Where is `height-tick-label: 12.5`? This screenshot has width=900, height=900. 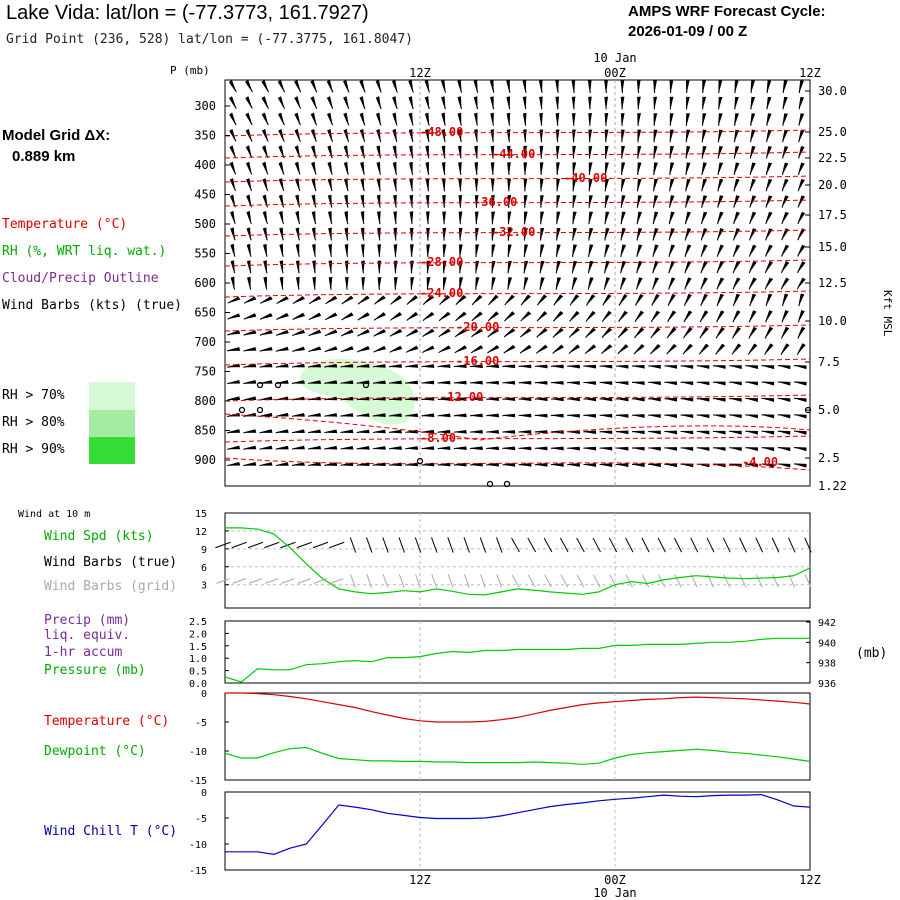 height-tick-label: 12.5 is located at coordinates (832, 283).